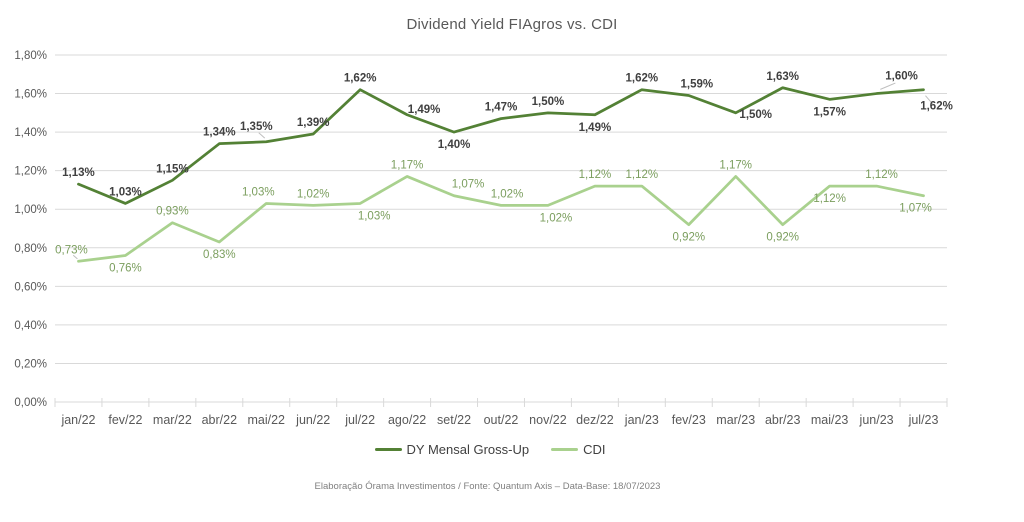 The width and height of the screenshot is (1024, 522). What do you see at coordinates (782, 77) in the screenshot?
I see `svg-text: 1,63%` at bounding box center [782, 77].